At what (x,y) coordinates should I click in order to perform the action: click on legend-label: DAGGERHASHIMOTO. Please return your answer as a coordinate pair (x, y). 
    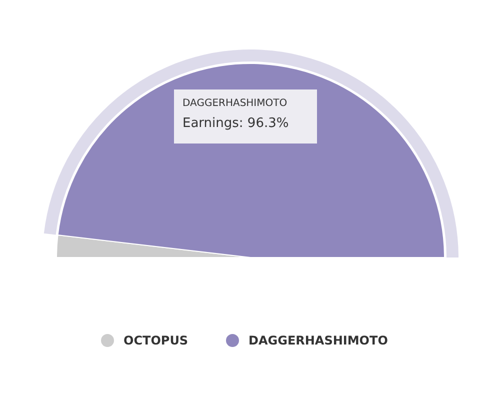
    Looking at the image, I should click on (318, 341).